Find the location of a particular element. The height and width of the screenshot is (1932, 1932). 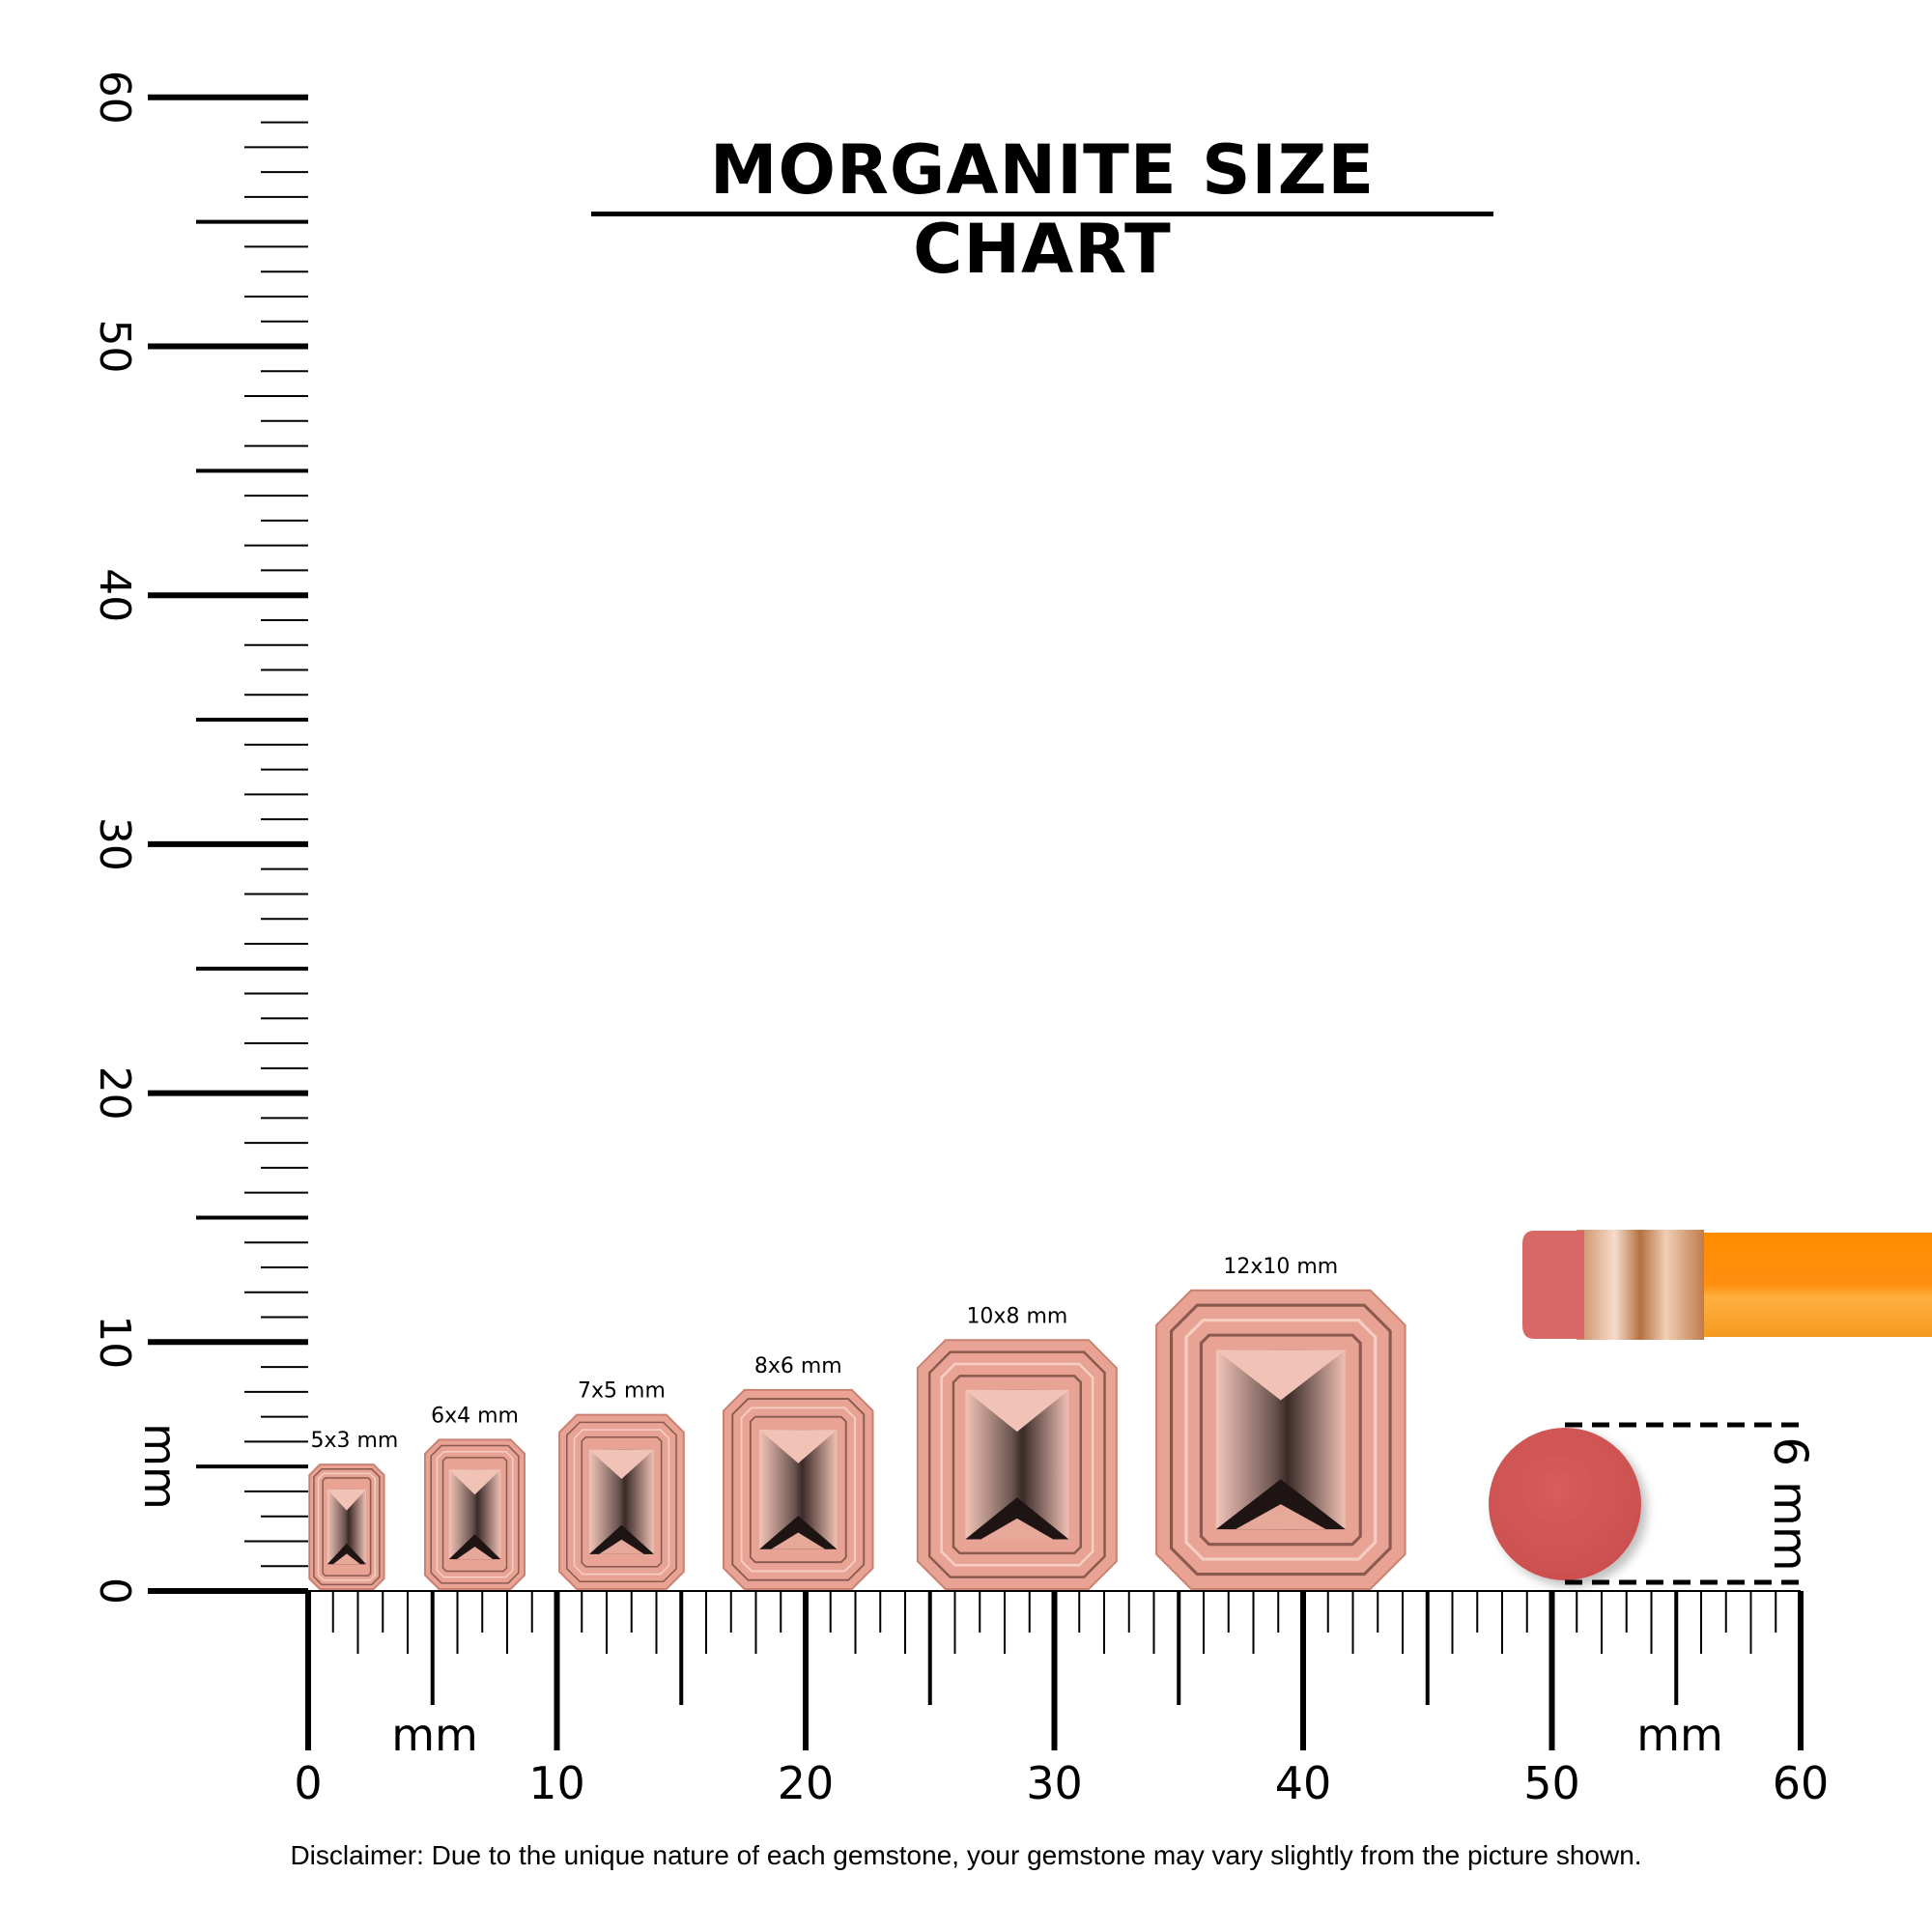

horizontal-unit-label-left: mm is located at coordinates (434, 1735).